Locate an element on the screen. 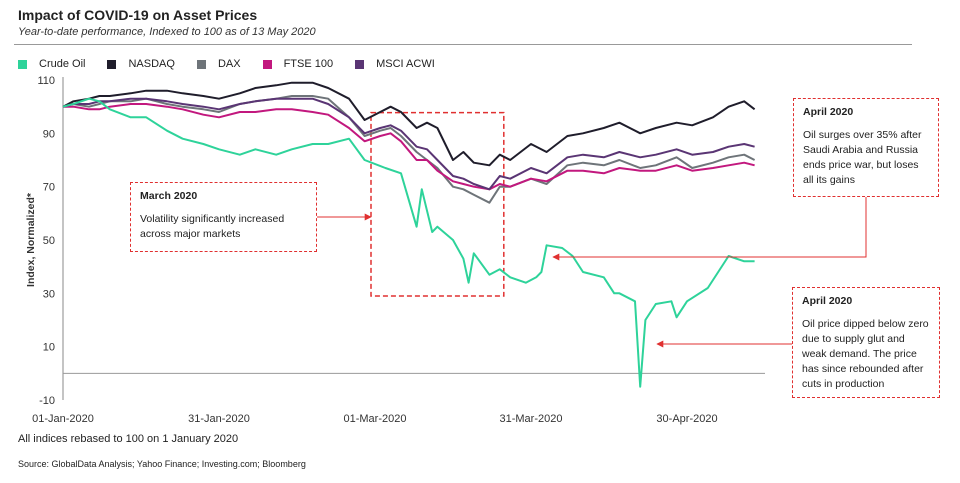 The width and height of the screenshot is (960, 483). y-tick-label: 70 is located at coordinates (49, 188).